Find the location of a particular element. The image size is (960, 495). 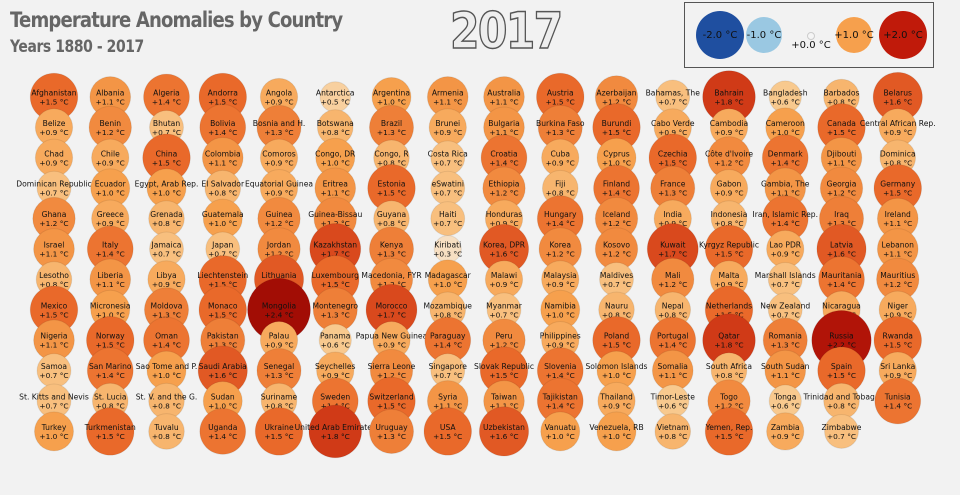

country-name: Montenegro is located at coordinates (335, 305).